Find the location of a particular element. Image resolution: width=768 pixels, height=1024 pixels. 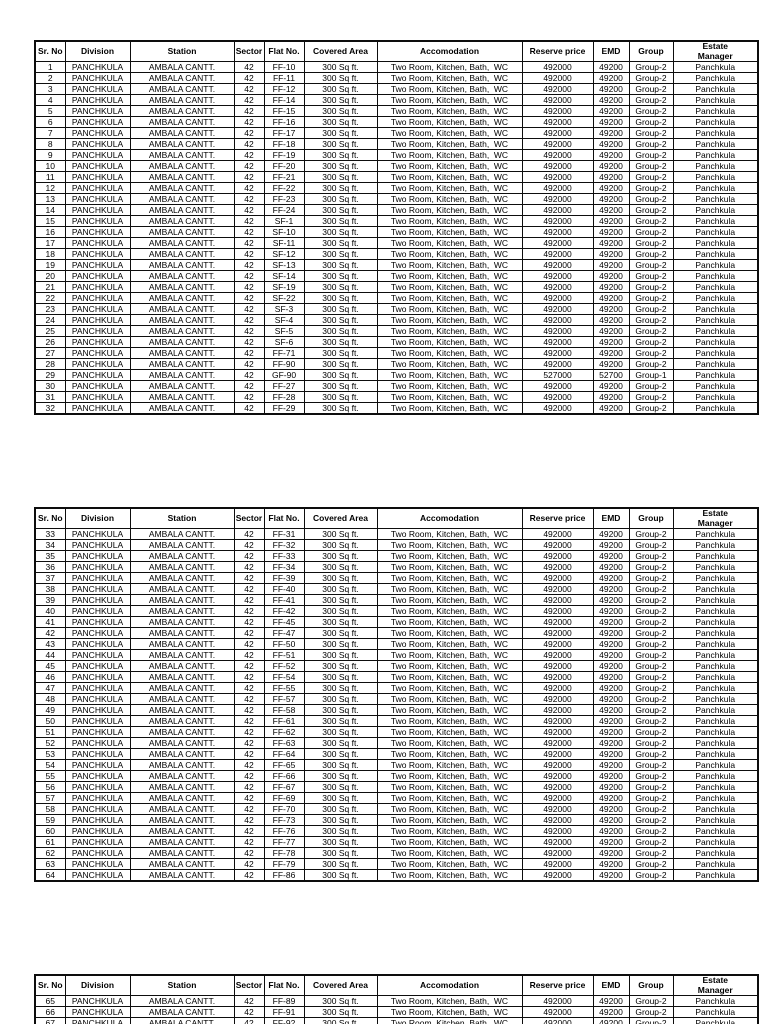

cell-flat-no: FF-15 is located at coordinates (284, 111).